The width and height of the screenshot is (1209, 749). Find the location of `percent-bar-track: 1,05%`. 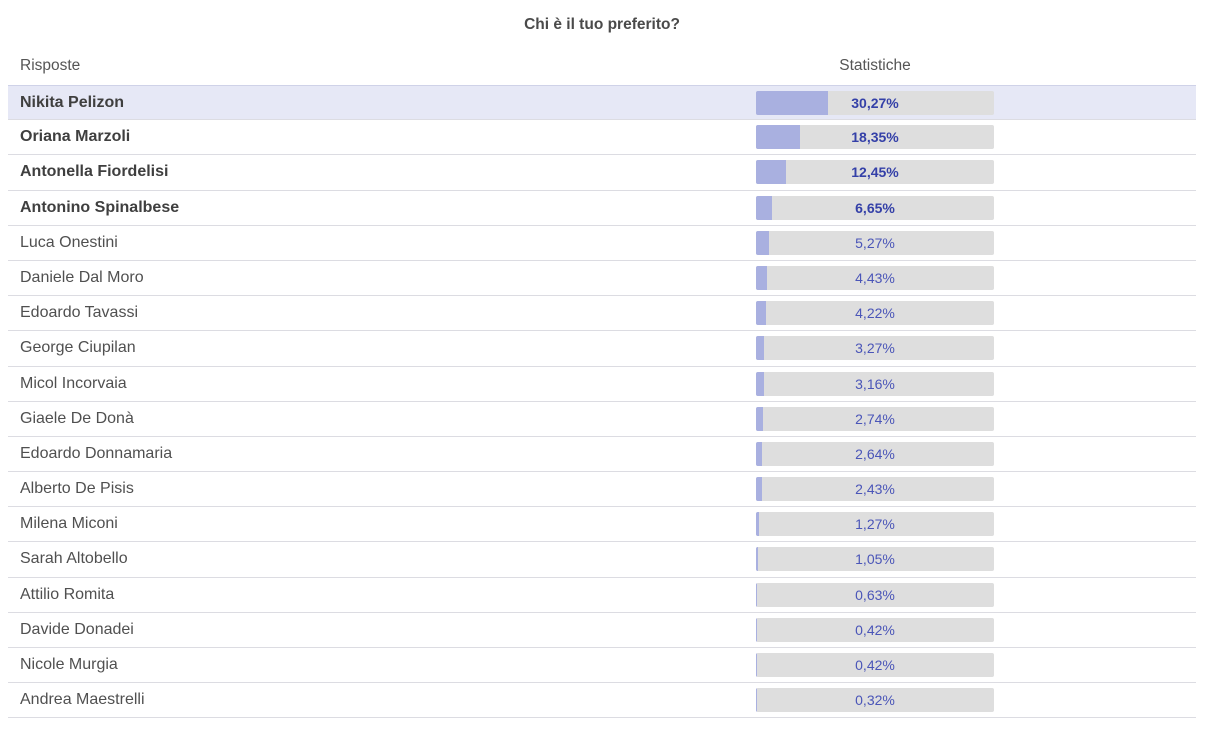

percent-bar-track: 1,05% is located at coordinates (875, 559).